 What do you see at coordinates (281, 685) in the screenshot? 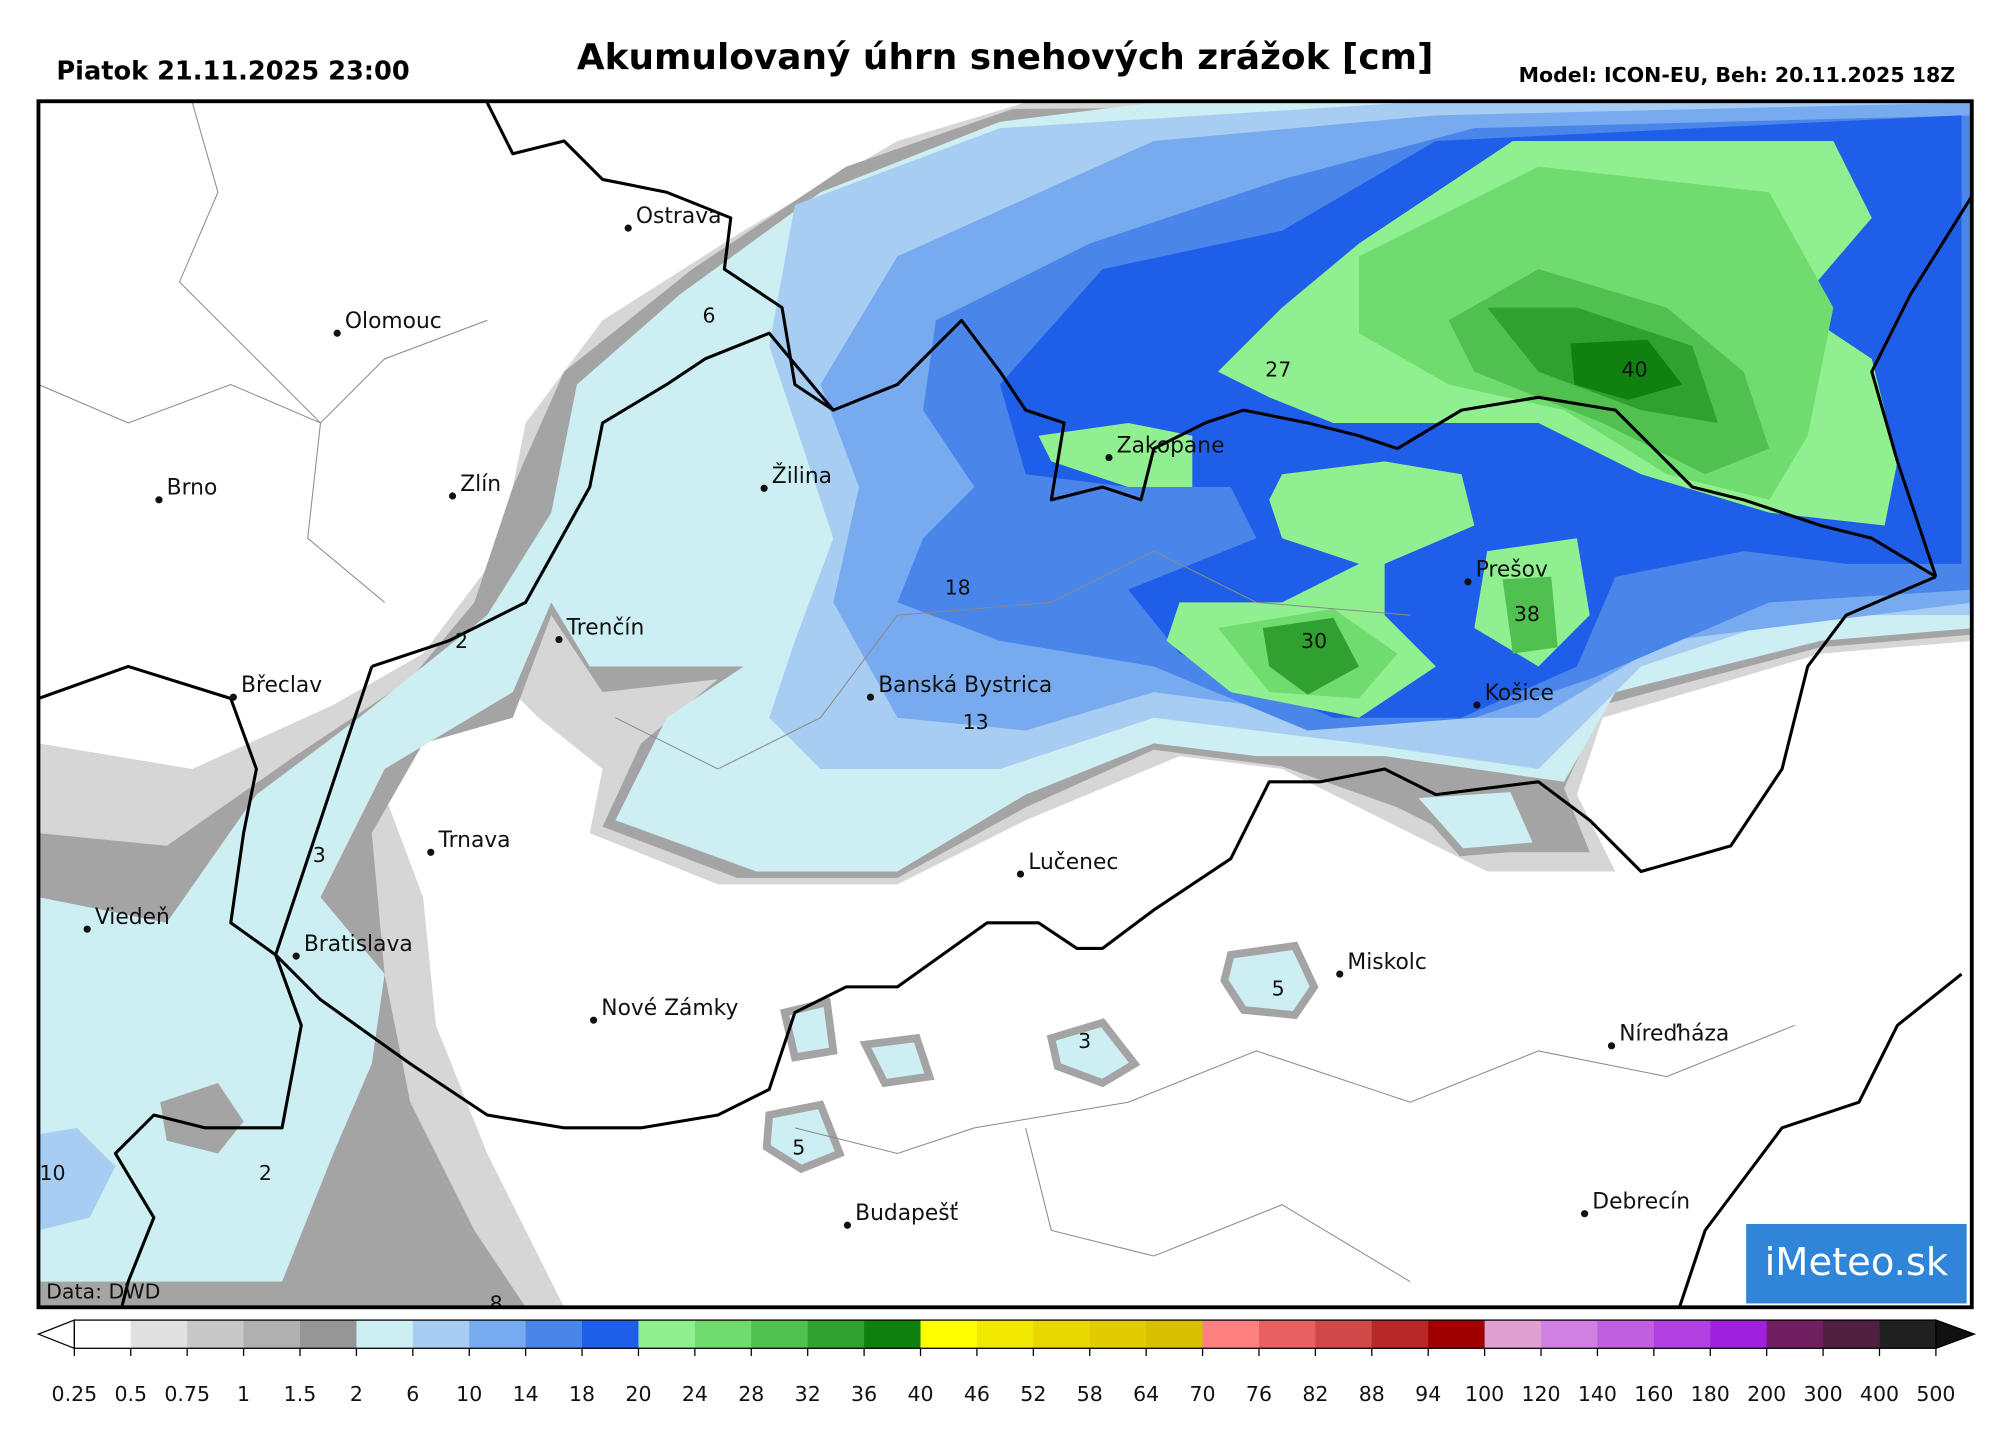
I see `city-name: Břeclav` at bounding box center [281, 685].